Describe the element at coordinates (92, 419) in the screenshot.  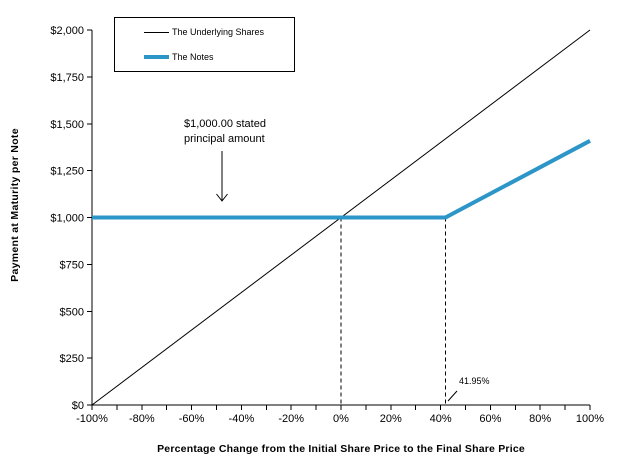
I see `x-tick-label: -100%` at that location.